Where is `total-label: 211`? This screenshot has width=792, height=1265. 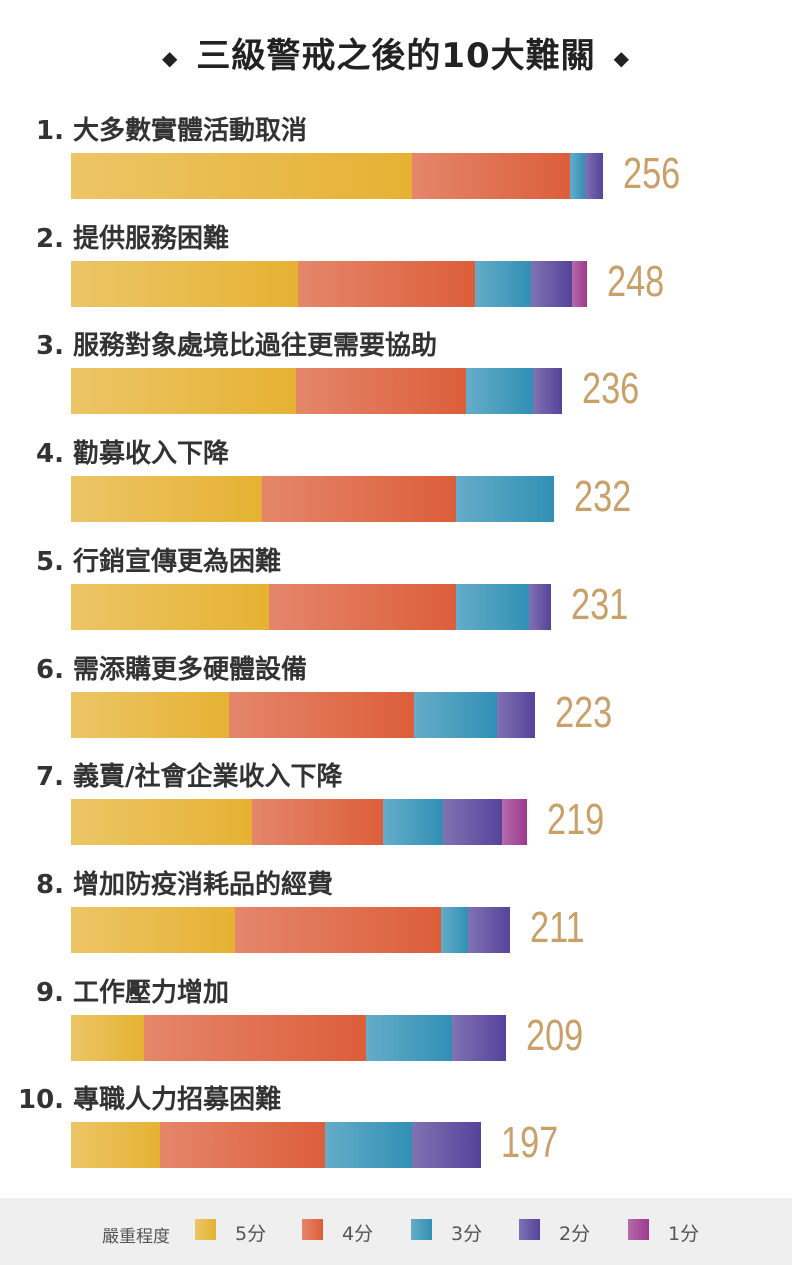
total-label: 211 is located at coordinates (557, 927).